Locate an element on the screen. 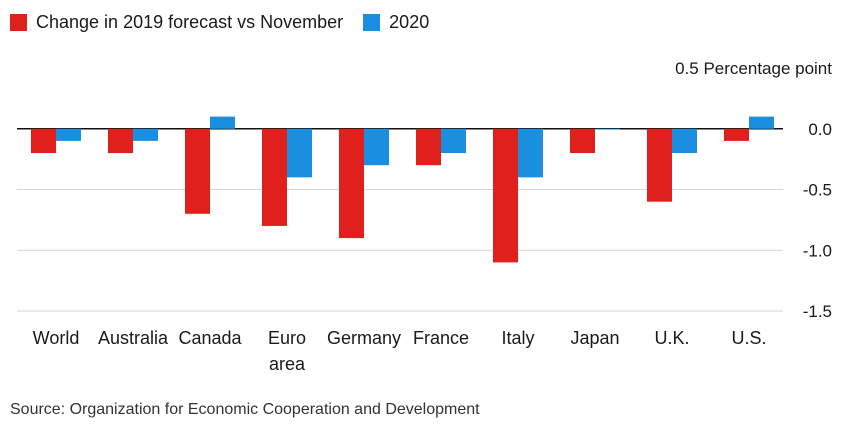  x-tick-label: Italy is located at coordinates (517, 338).